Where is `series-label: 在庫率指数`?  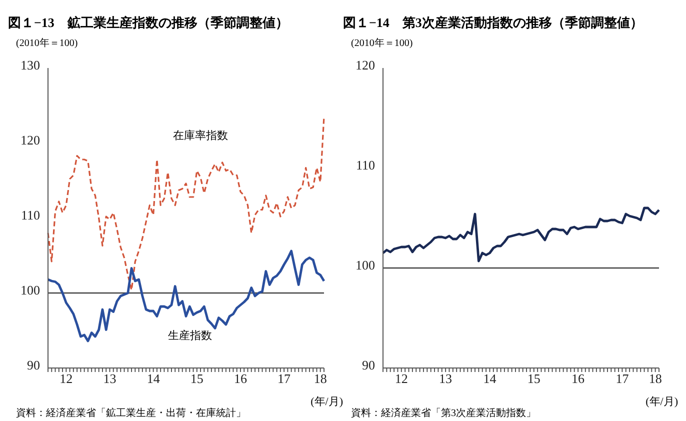
series-label: 在庫率指数 is located at coordinates (200, 135).